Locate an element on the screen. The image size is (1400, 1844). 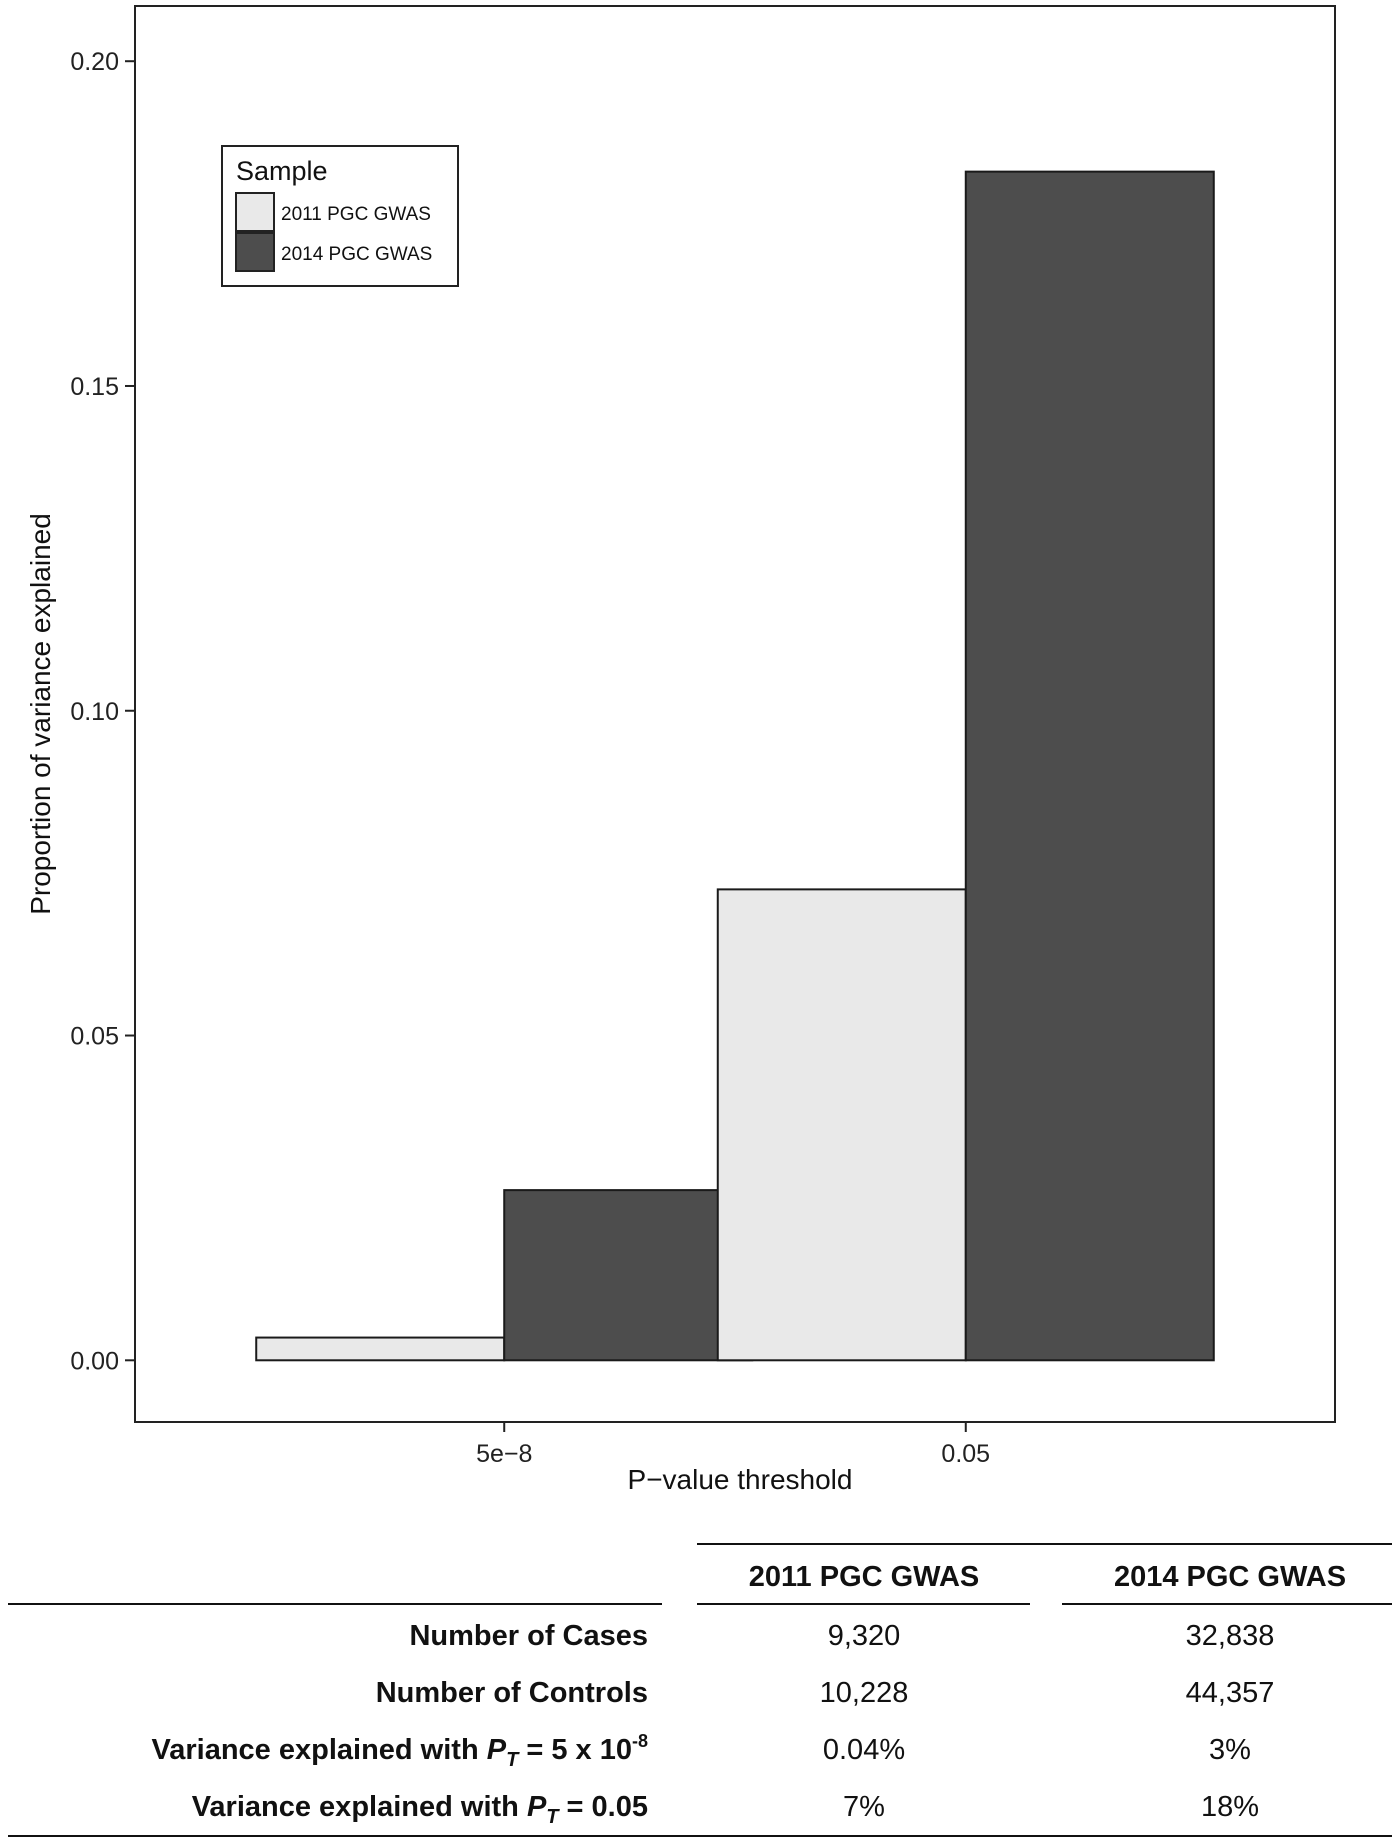
x-tick-label: 5e−8 is located at coordinates (504, 1454).